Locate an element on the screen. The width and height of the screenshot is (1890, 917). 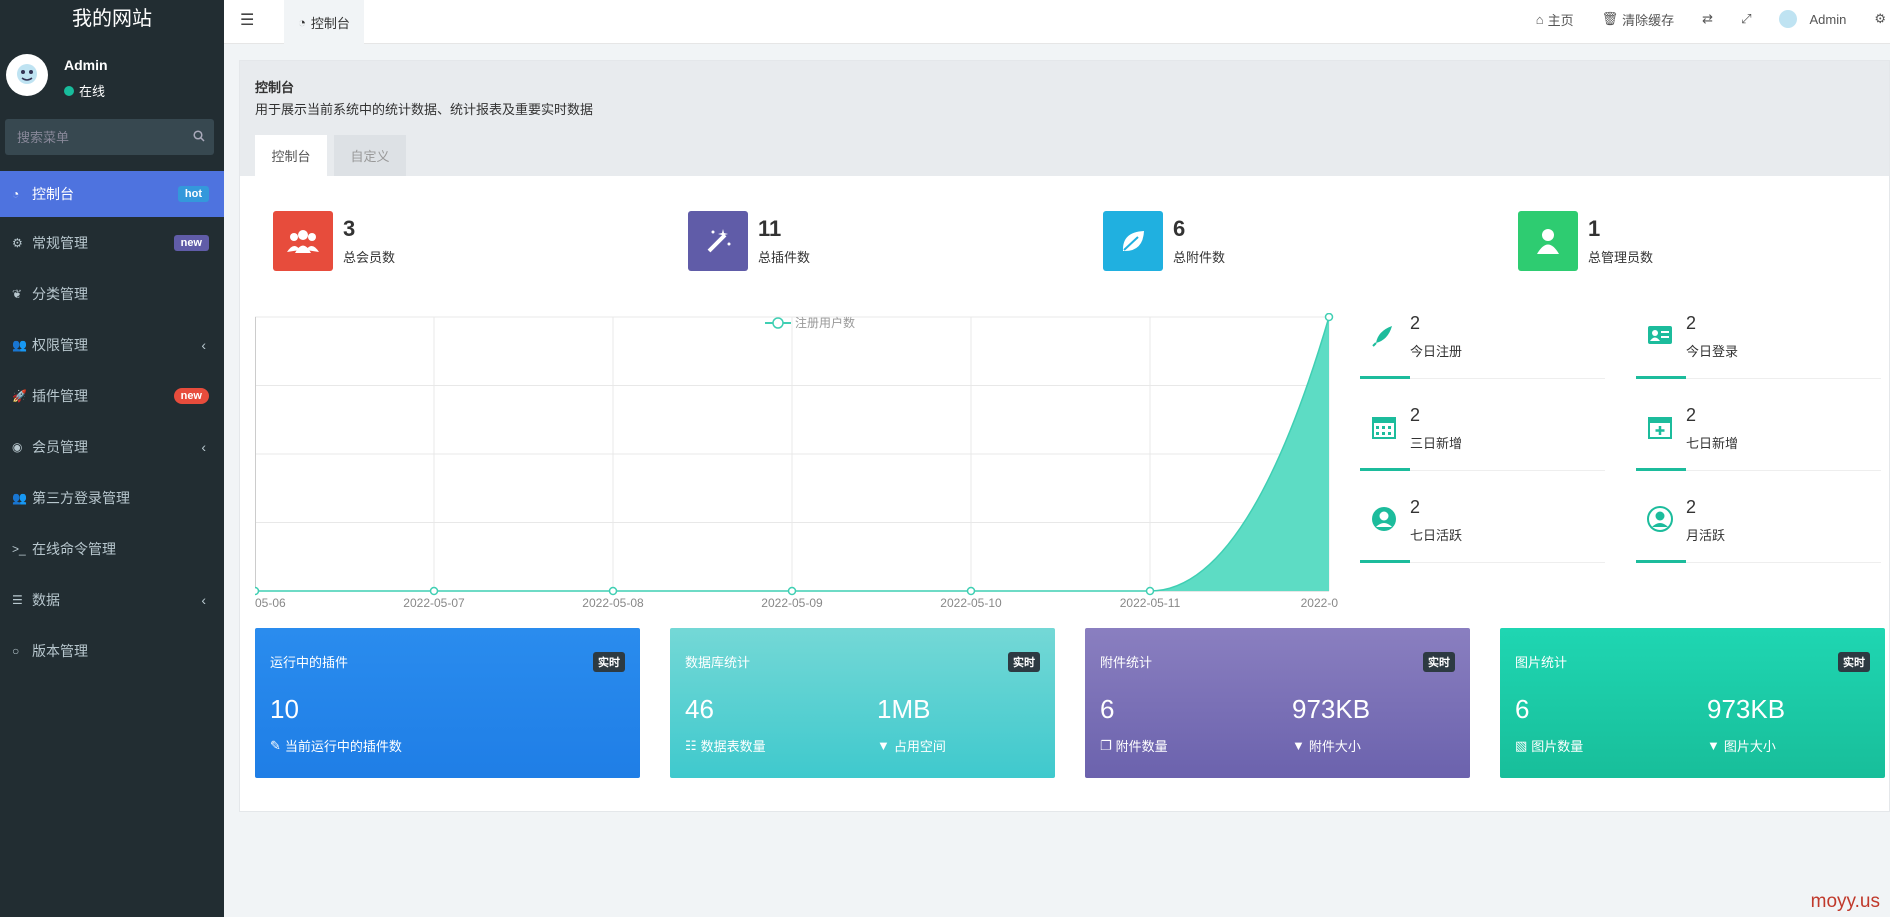
fullscreen-icon: ⤢ is located at coordinates (1746, 18).